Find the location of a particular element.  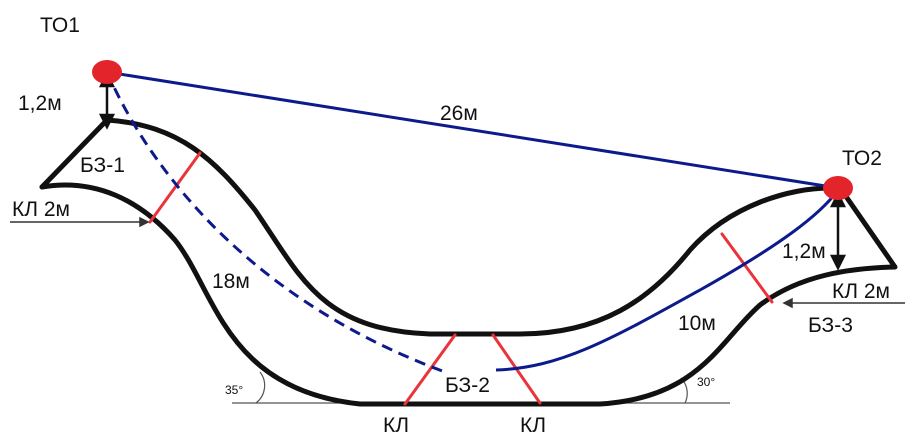

angle-arc-left is located at coordinates (260, 387).